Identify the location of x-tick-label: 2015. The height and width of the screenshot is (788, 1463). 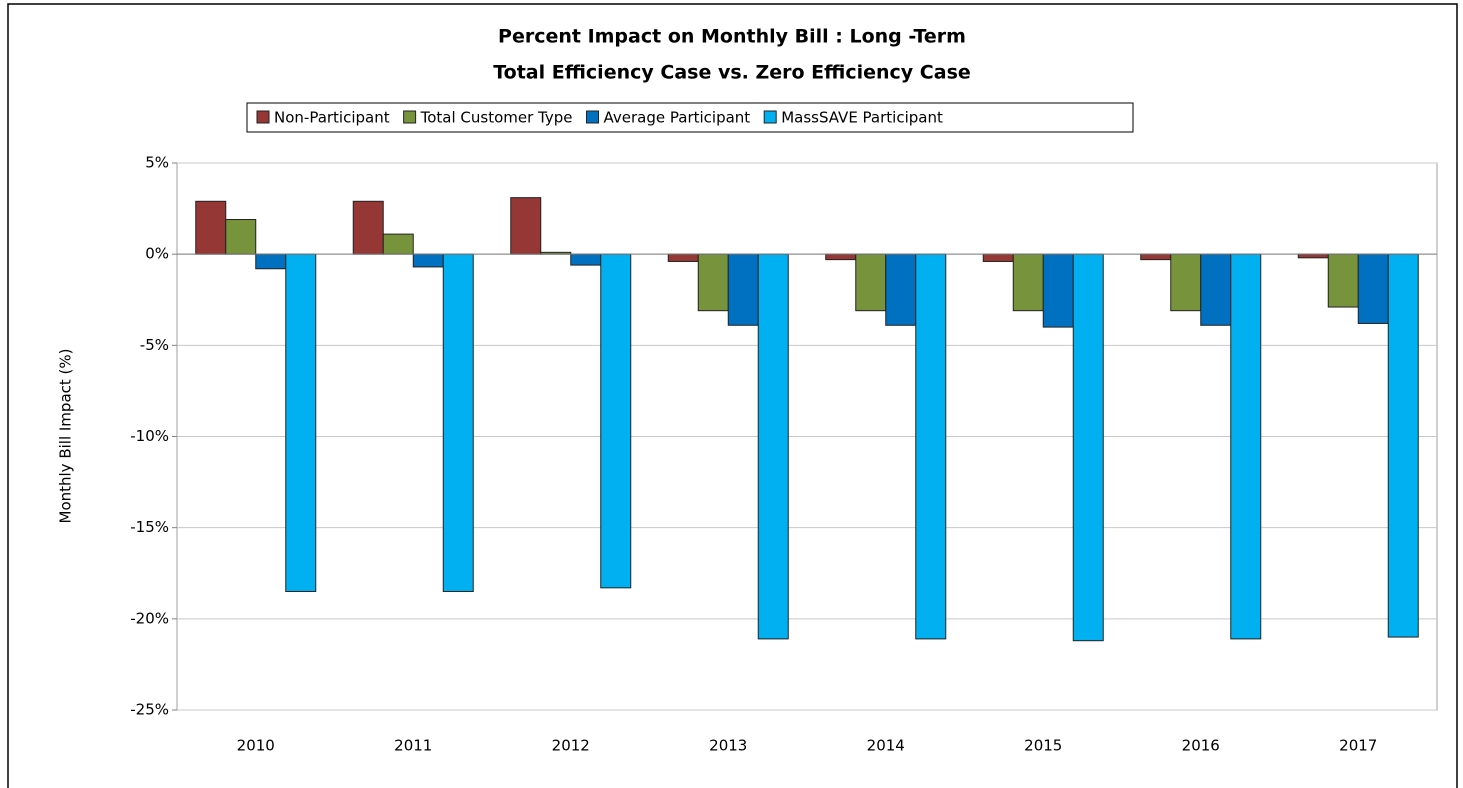
(1043, 746).